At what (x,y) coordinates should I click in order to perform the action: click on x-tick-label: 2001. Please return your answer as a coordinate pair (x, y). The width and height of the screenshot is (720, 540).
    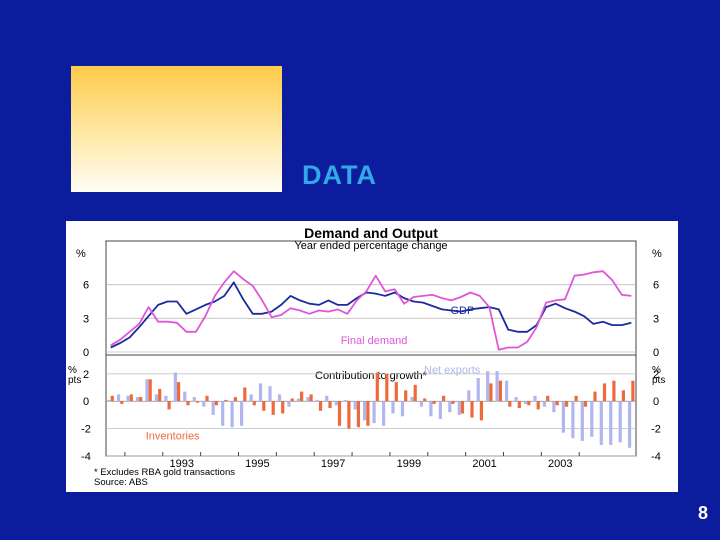
    Looking at the image, I should click on (484, 464).